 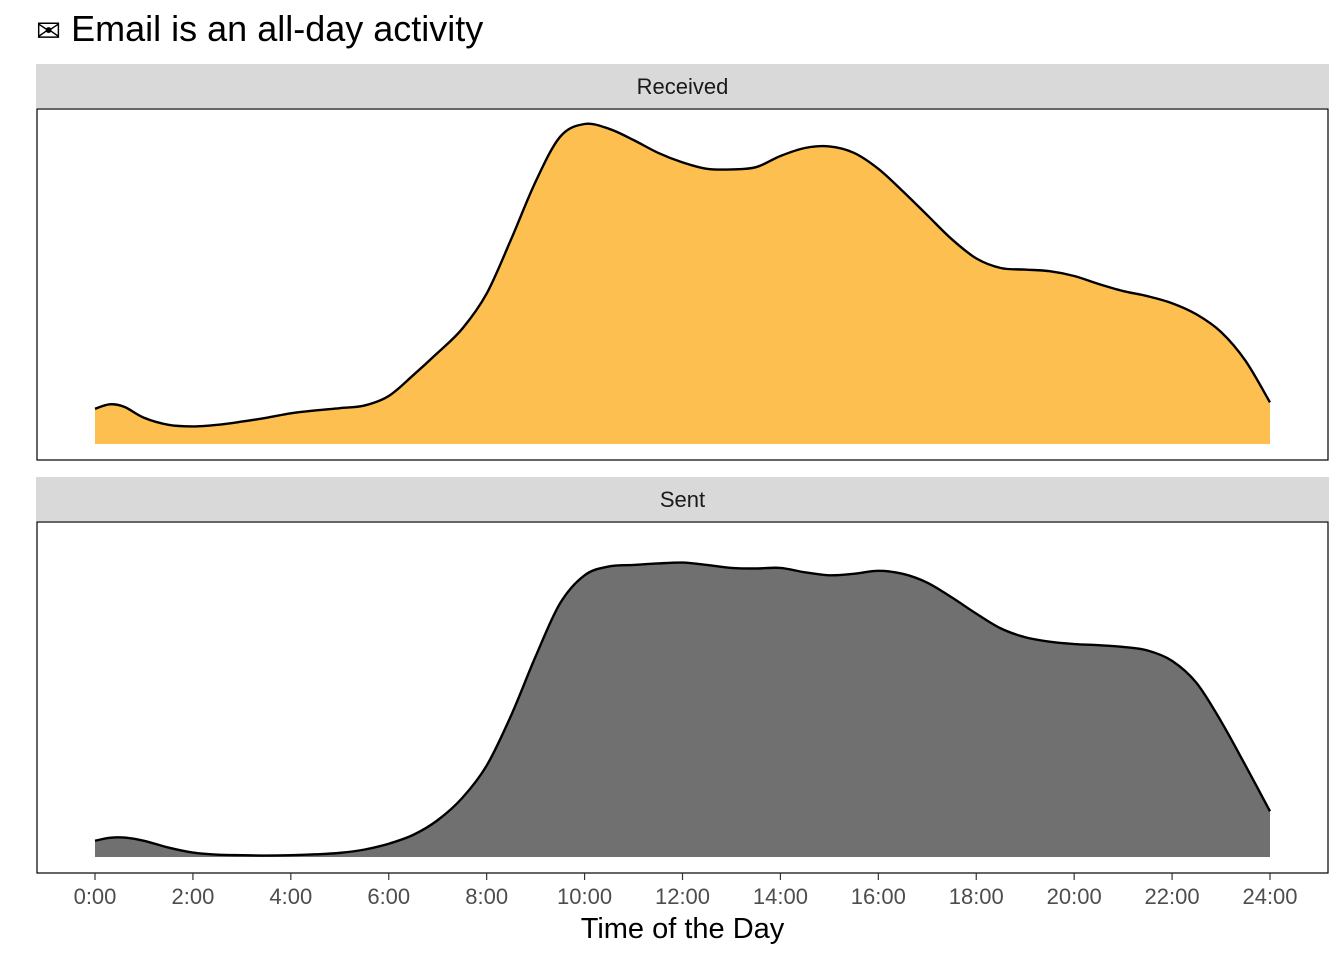 I want to click on facet-label-received: Received, so click(x=683, y=86).